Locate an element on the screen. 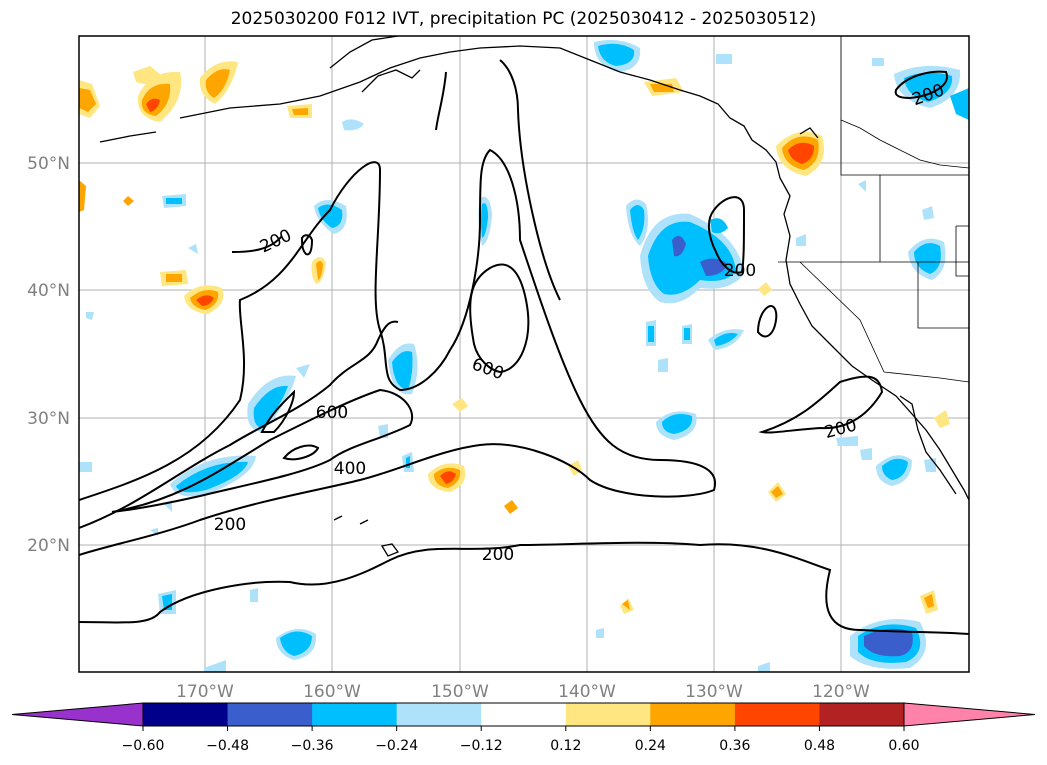  colorbar-tick-label: −0.24 is located at coordinates (396, 746).